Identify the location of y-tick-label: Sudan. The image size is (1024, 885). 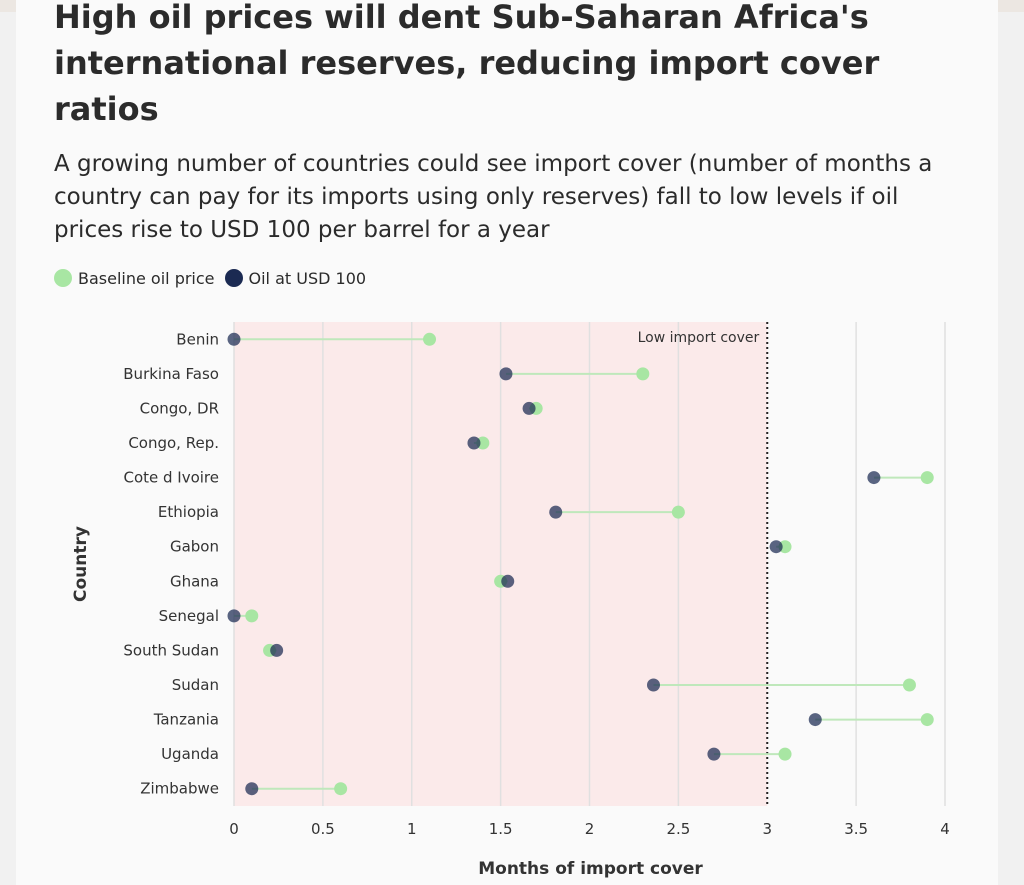
(195, 685).